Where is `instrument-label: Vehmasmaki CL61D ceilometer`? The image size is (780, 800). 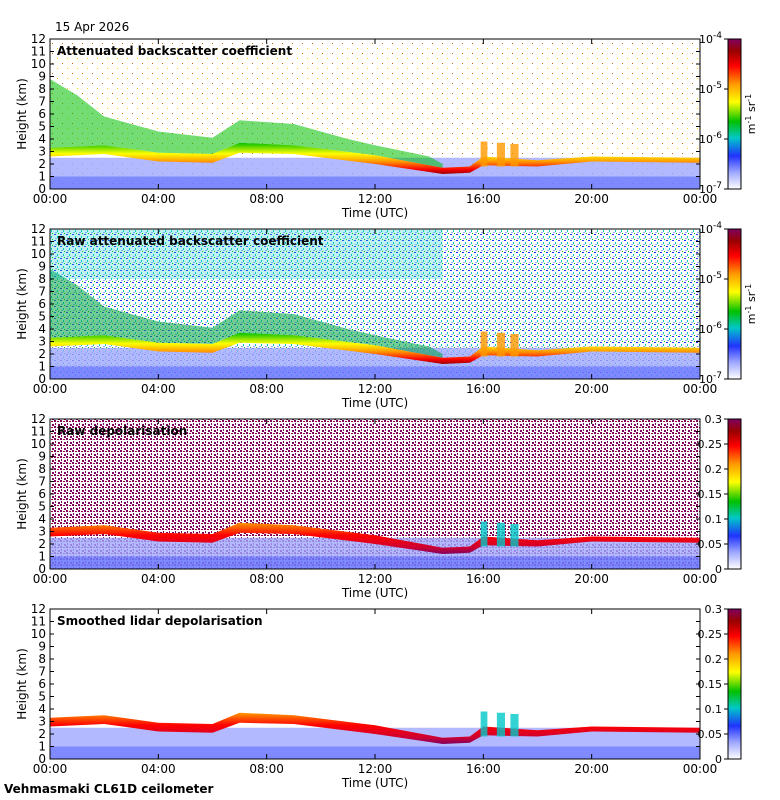 instrument-label: Vehmasmaki CL61D ceilometer is located at coordinates (108, 789).